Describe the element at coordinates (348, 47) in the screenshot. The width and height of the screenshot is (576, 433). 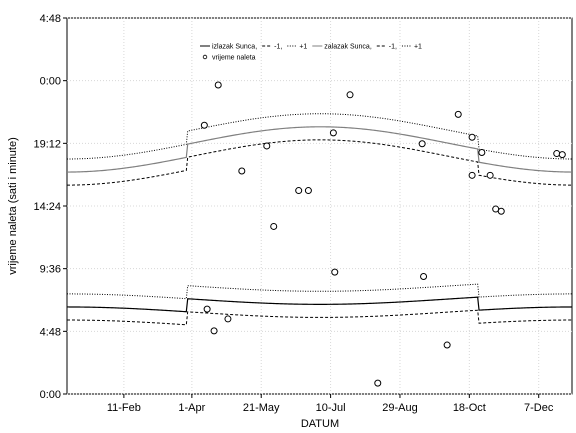
I see `legend-label-3: zalazak Sunca,` at that location.